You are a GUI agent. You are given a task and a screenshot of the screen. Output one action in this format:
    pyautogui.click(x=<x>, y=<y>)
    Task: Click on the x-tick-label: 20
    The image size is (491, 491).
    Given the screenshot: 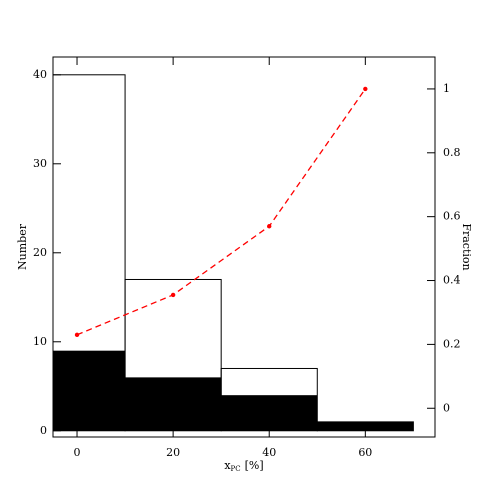 What is the action you would take?
    pyautogui.click(x=173, y=452)
    